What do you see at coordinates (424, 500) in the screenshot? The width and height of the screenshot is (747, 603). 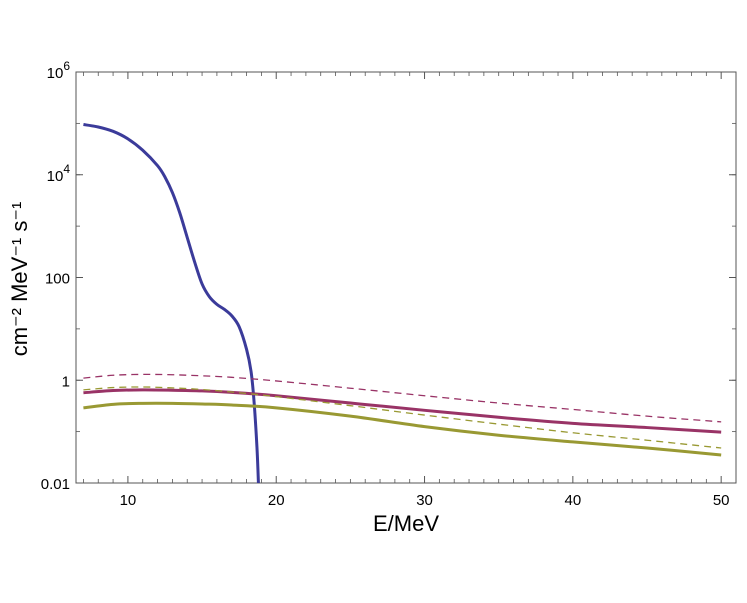 I see `x-tick-label: 30` at bounding box center [424, 500].